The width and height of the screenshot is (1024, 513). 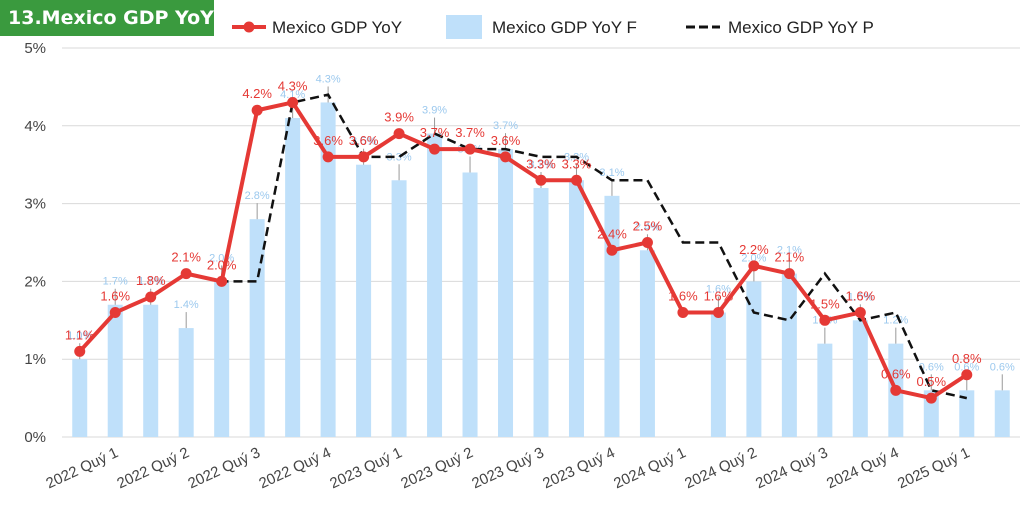 What do you see at coordinates (294, 468) in the screenshot?
I see `x-tick-label: 2022 Quý 4` at bounding box center [294, 468].